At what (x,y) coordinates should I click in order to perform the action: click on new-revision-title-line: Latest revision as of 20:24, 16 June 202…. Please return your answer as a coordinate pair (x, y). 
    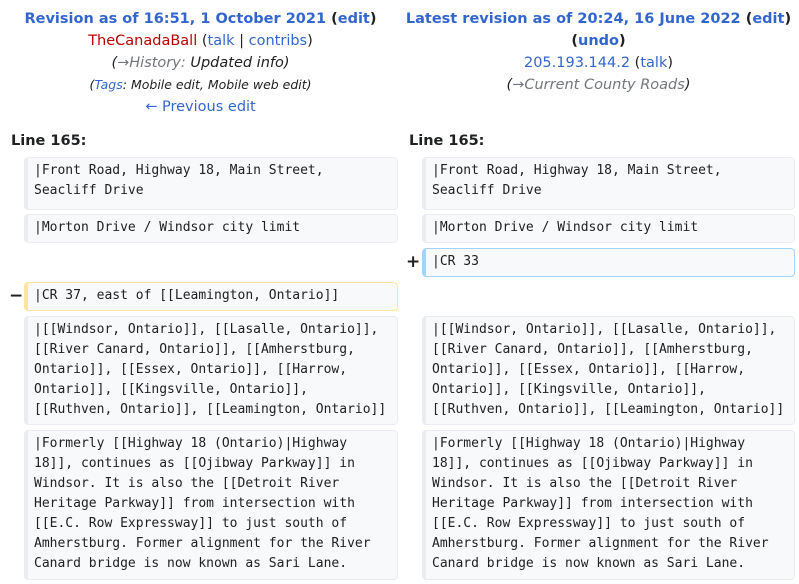
    Looking at the image, I should click on (598, 19).